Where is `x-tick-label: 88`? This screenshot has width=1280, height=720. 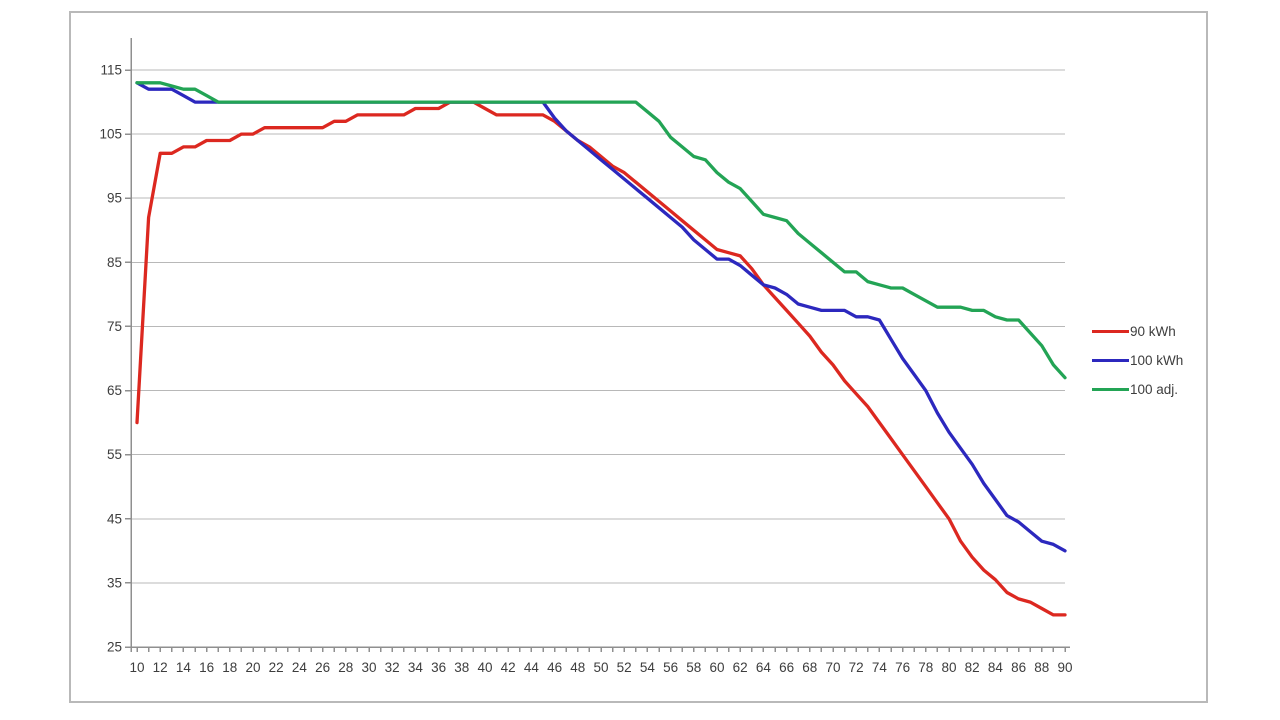 x-tick-label: 88 is located at coordinates (1041, 667).